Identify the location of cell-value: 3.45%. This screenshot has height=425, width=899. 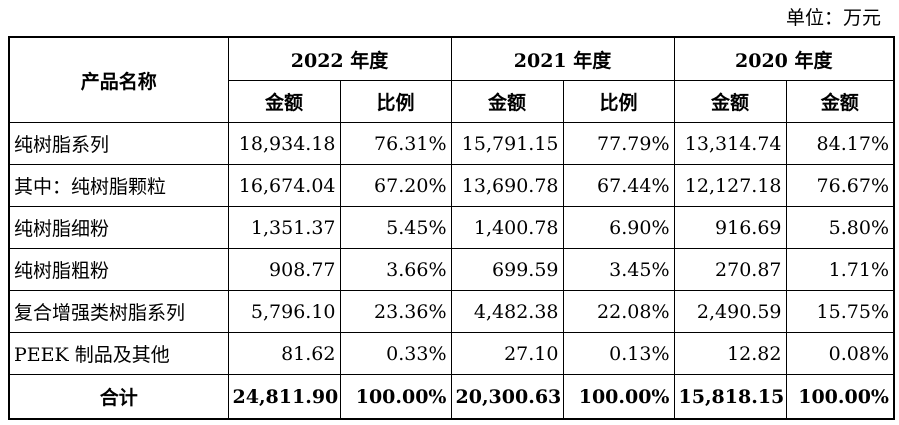
(618, 269).